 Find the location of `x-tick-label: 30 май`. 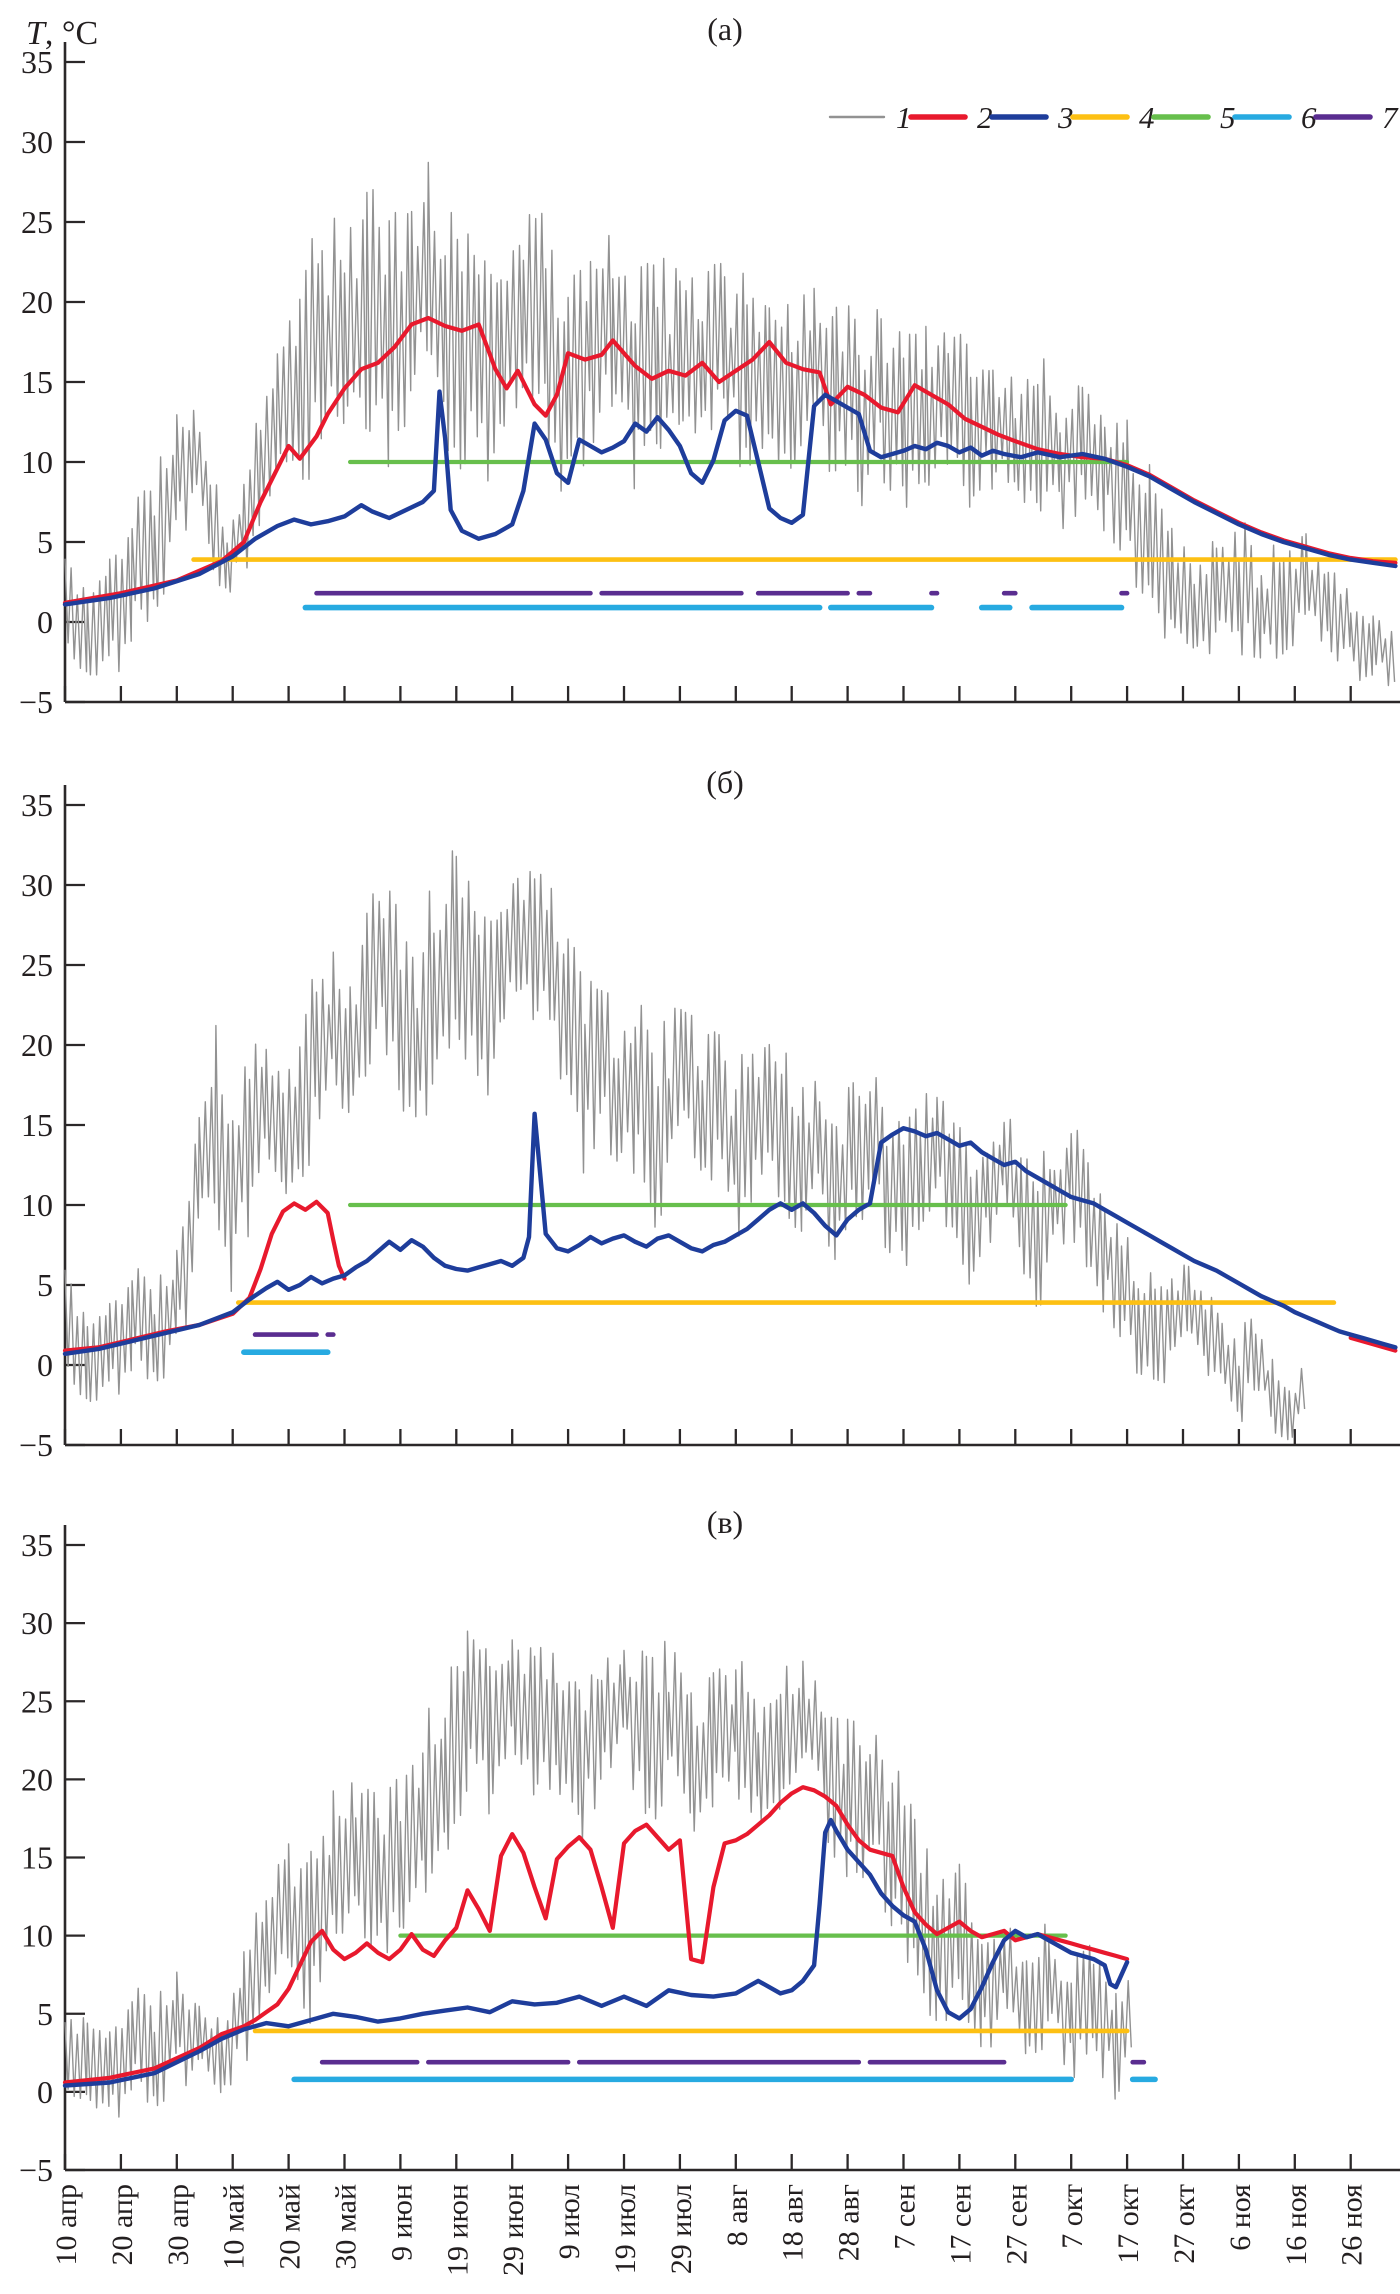

x-tick-label: 30 май is located at coordinates (346, 2227).